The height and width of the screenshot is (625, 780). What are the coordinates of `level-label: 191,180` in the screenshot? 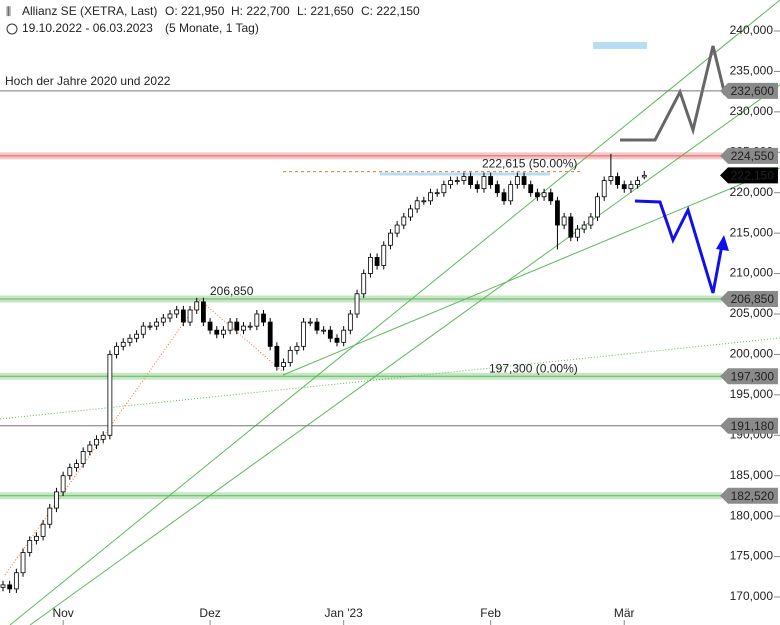 It's located at (753, 426).